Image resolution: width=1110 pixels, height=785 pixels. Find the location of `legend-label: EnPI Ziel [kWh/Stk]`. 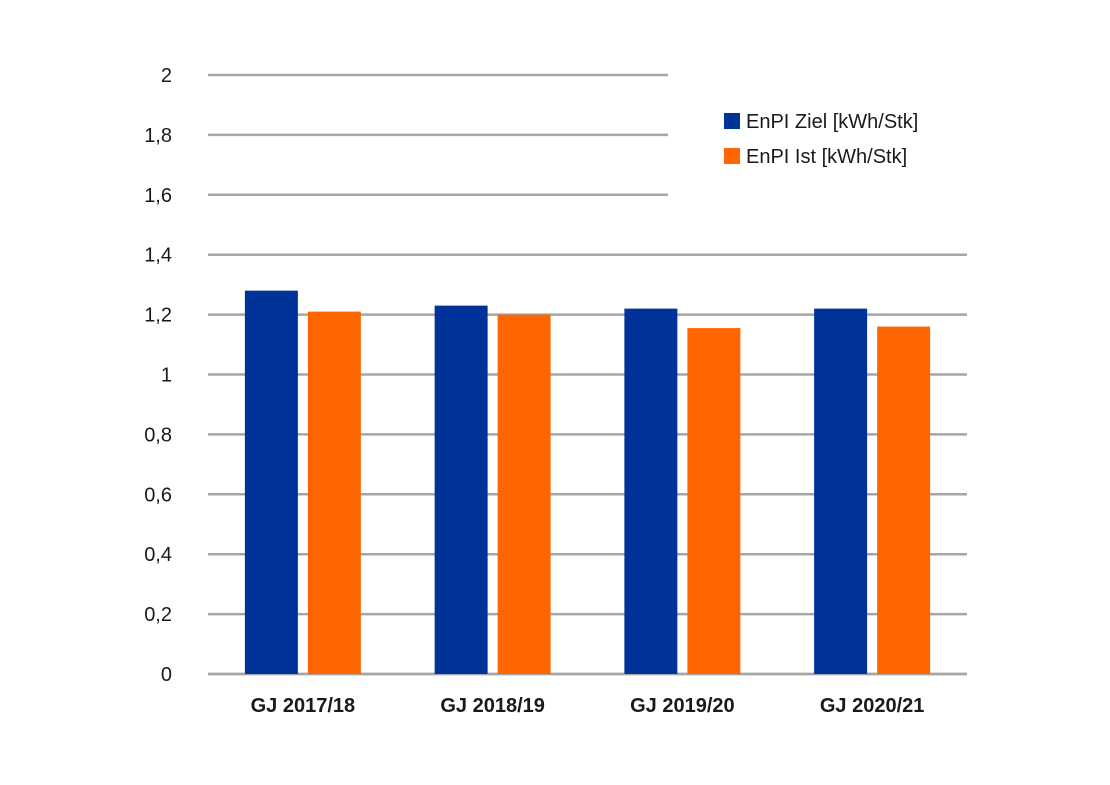

legend-label: EnPI Ziel [kWh/Stk] is located at coordinates (832, 122).